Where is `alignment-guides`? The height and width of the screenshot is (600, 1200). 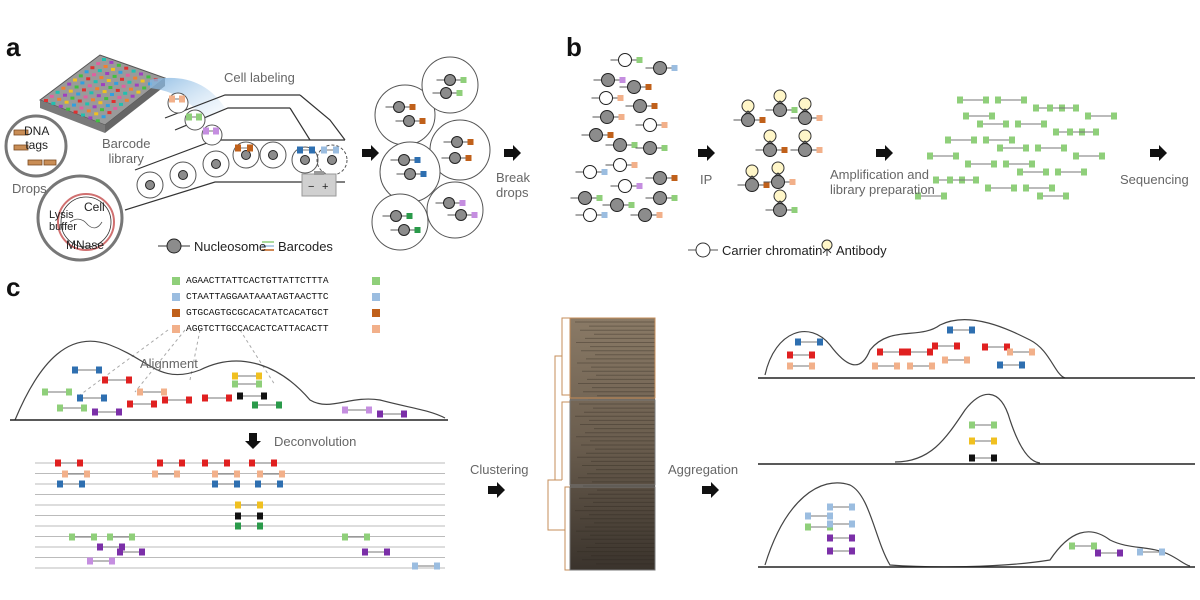
alignment-guides is located at coordinates (177, 362).